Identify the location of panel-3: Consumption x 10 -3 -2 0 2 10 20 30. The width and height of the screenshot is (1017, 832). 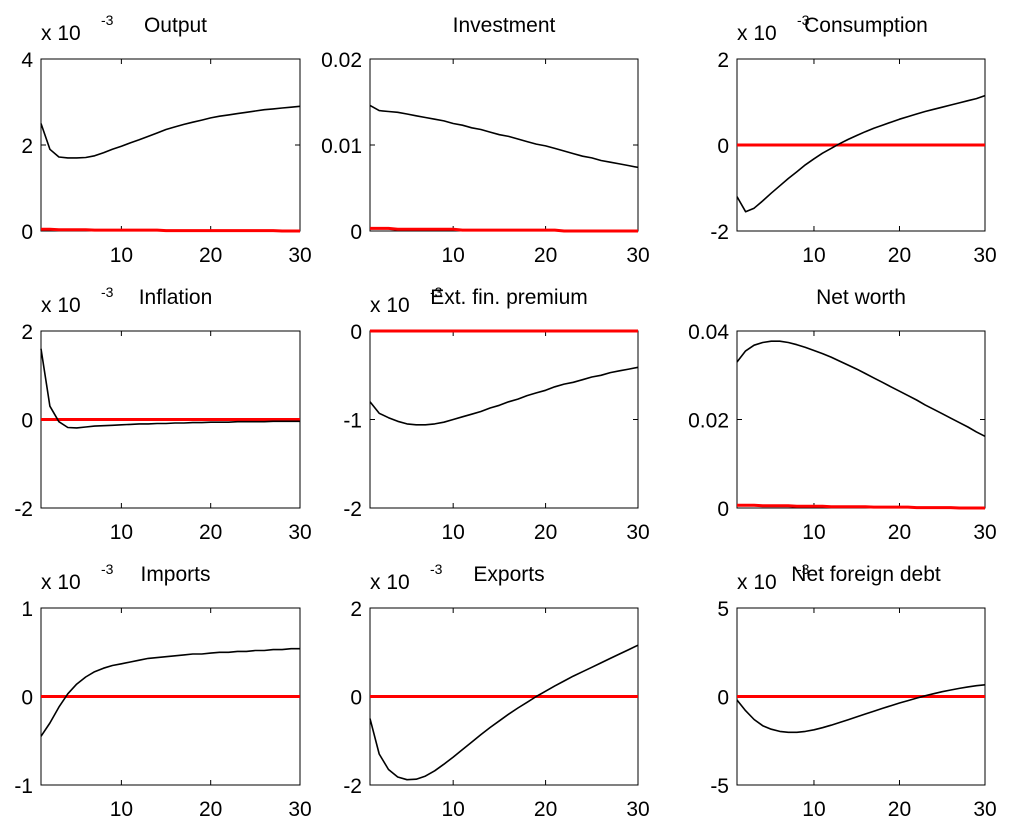
(853, 139).